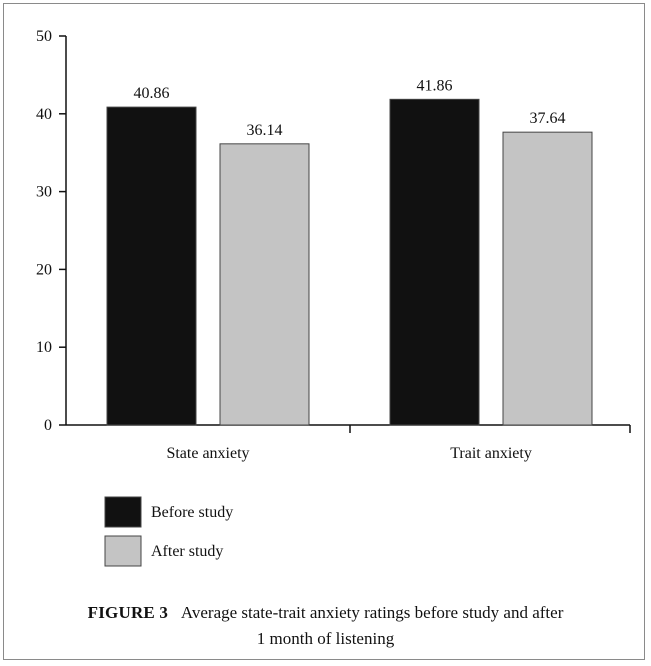 This screenshot has height=666, width=651. Describe the element at coordinates (44, 114) in the screenshot. I see `y-tick-label: 40` at that location.